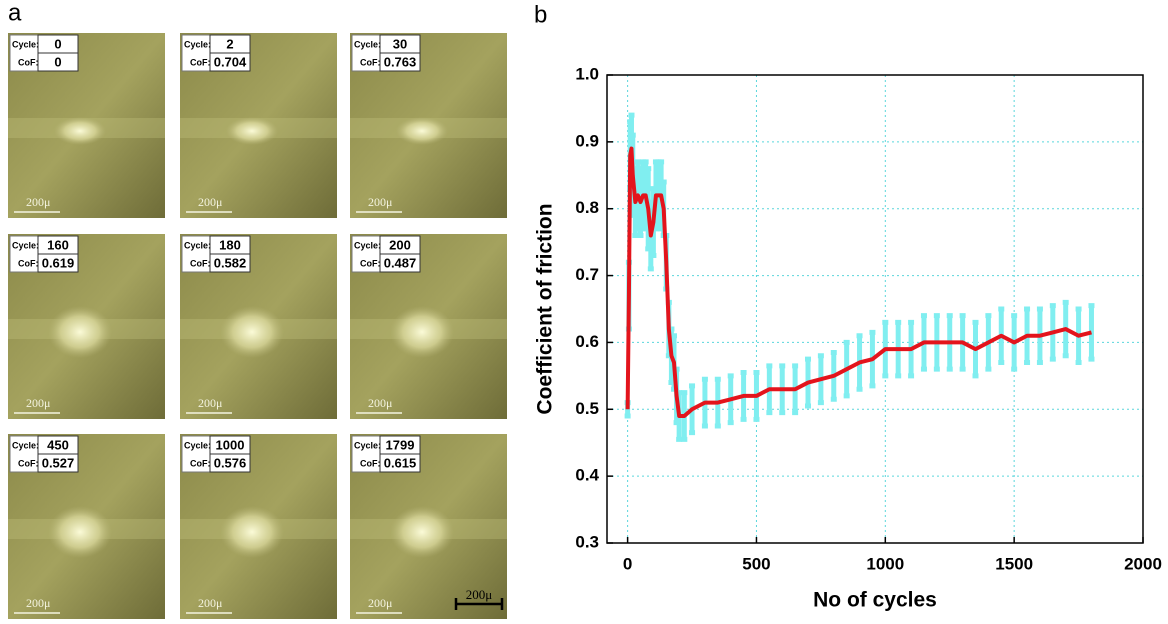  What do you see at coordinates (57, 43) in the screenshot?
I see `cycle-value: 0` at bounding box center [57, 43].